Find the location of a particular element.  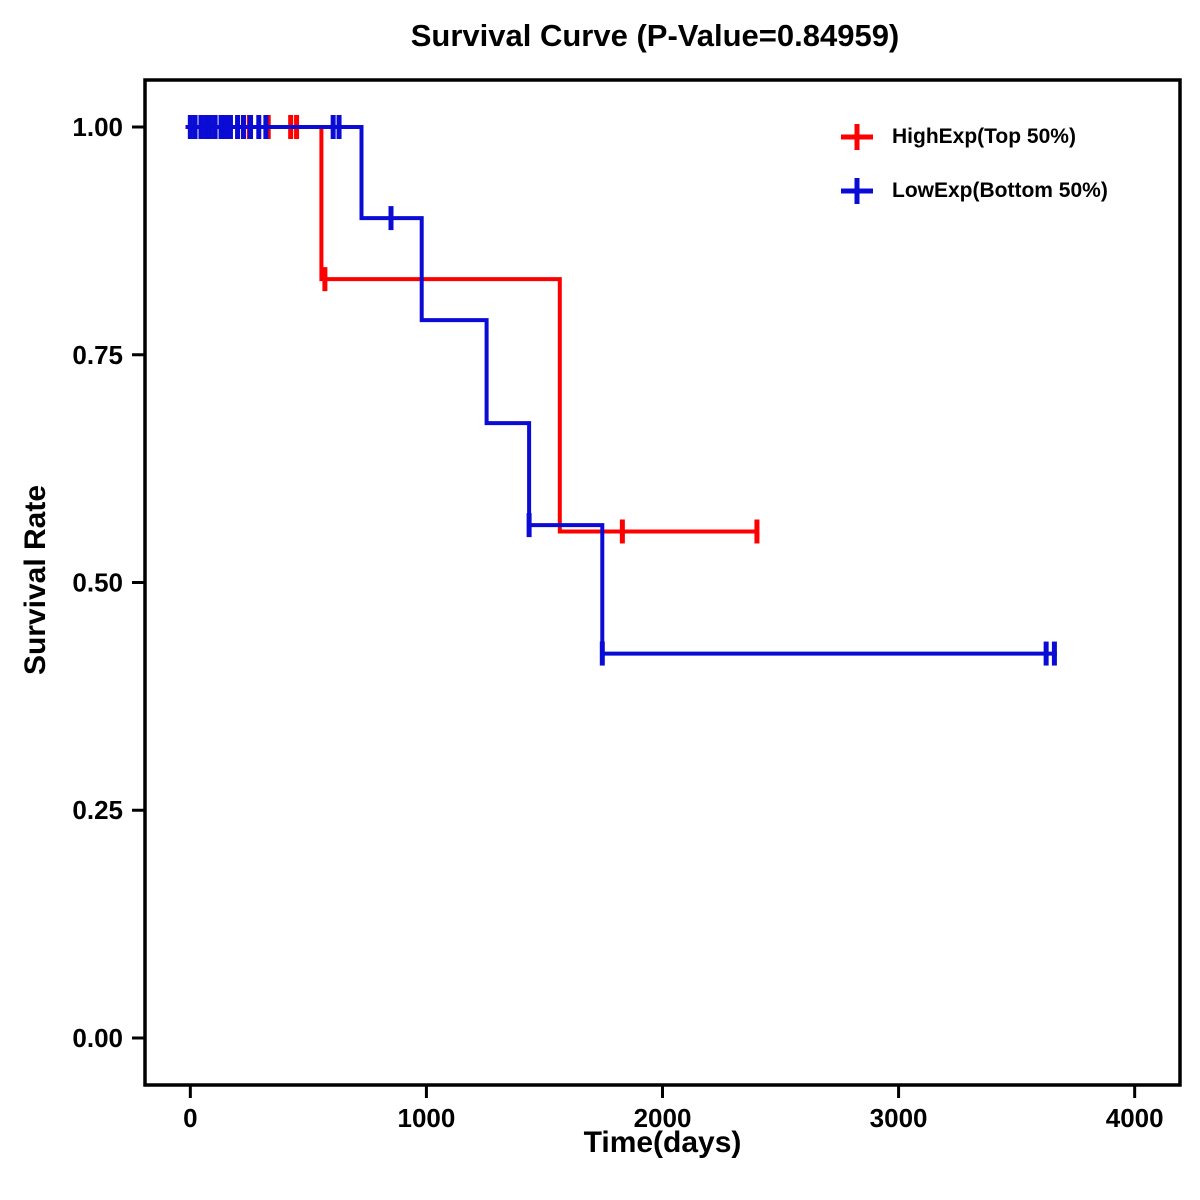

y-tick-label: 1.00 is located at coordinates (97, 127).